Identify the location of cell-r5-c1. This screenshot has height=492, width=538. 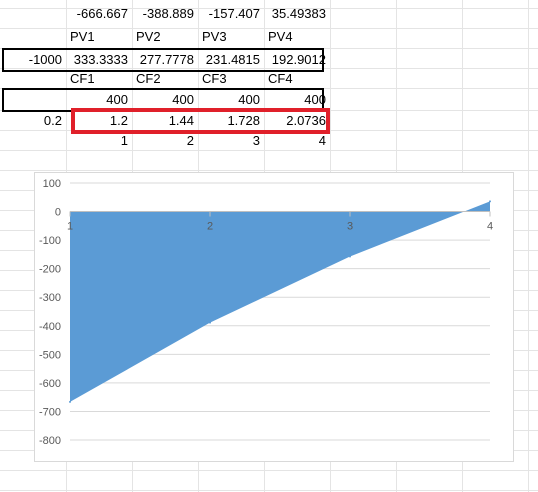
(33, 99).